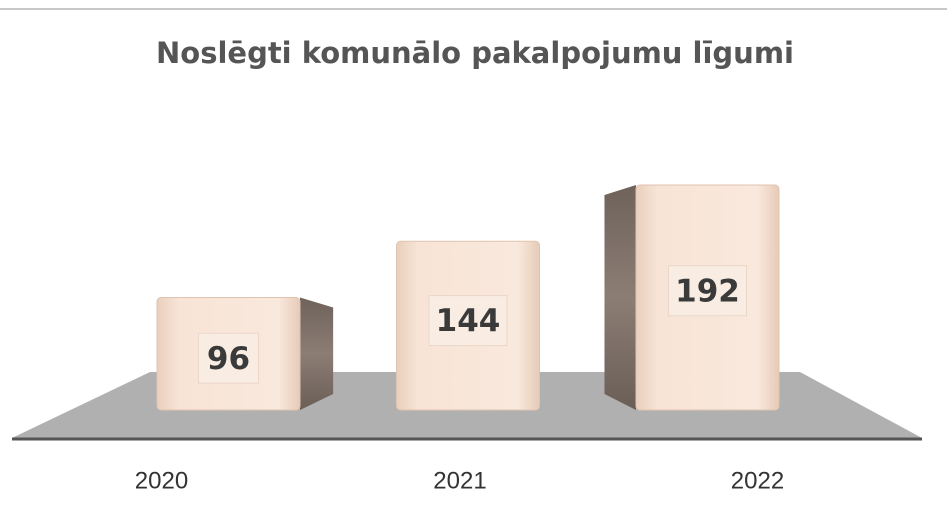 The image size is (947, 508). I want to click on value-label: 96, so click(228, 359).